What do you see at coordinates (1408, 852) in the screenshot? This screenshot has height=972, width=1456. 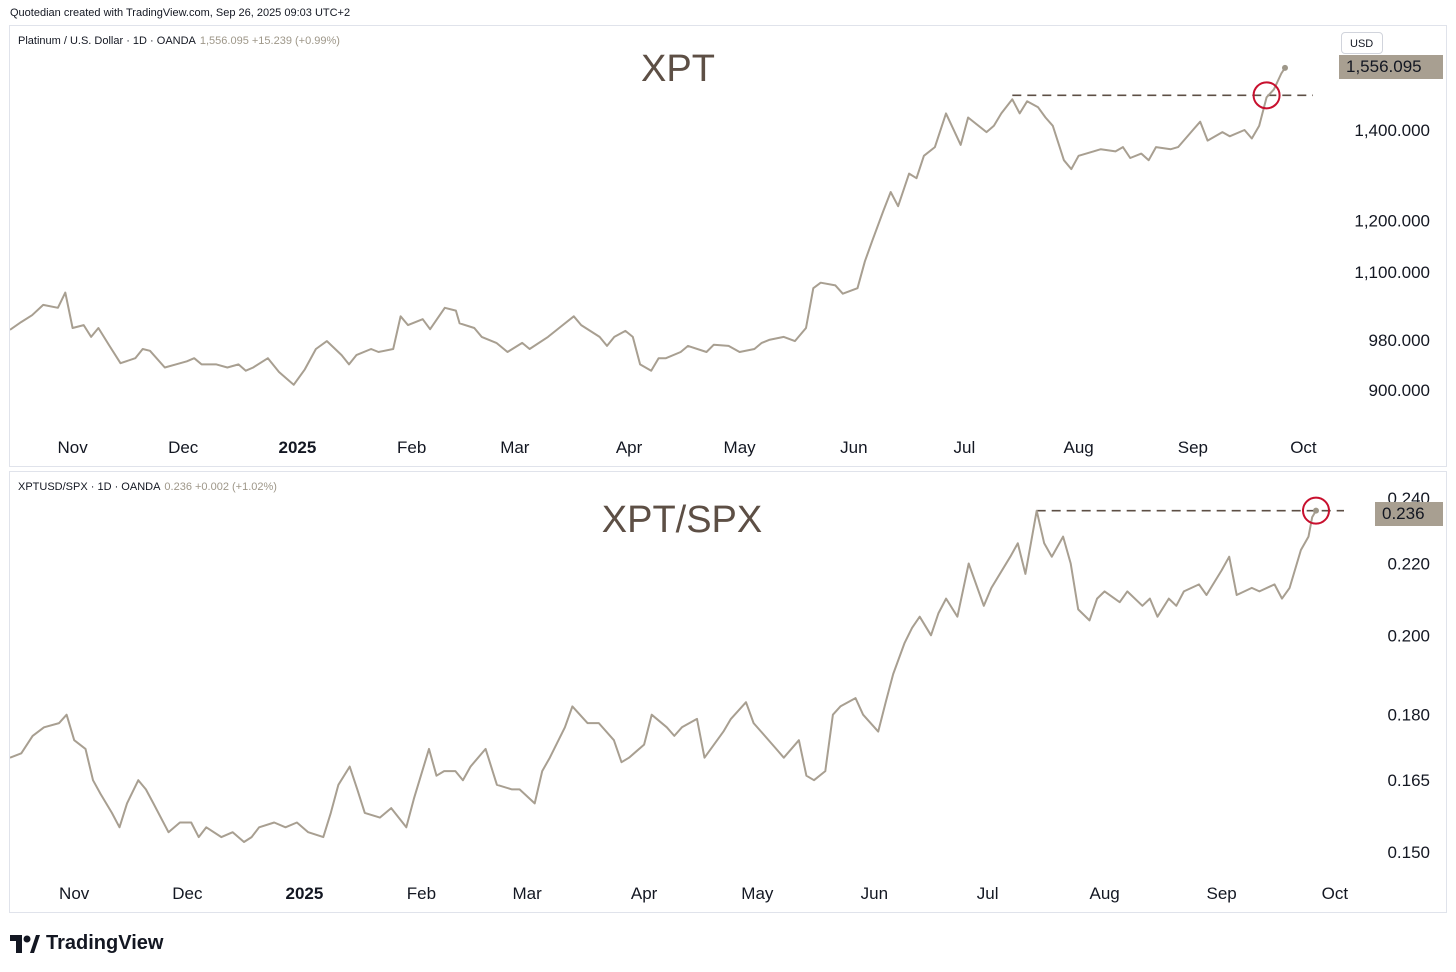 I see `y-tick-label: 0.150` at bounding box center [1408, 852].